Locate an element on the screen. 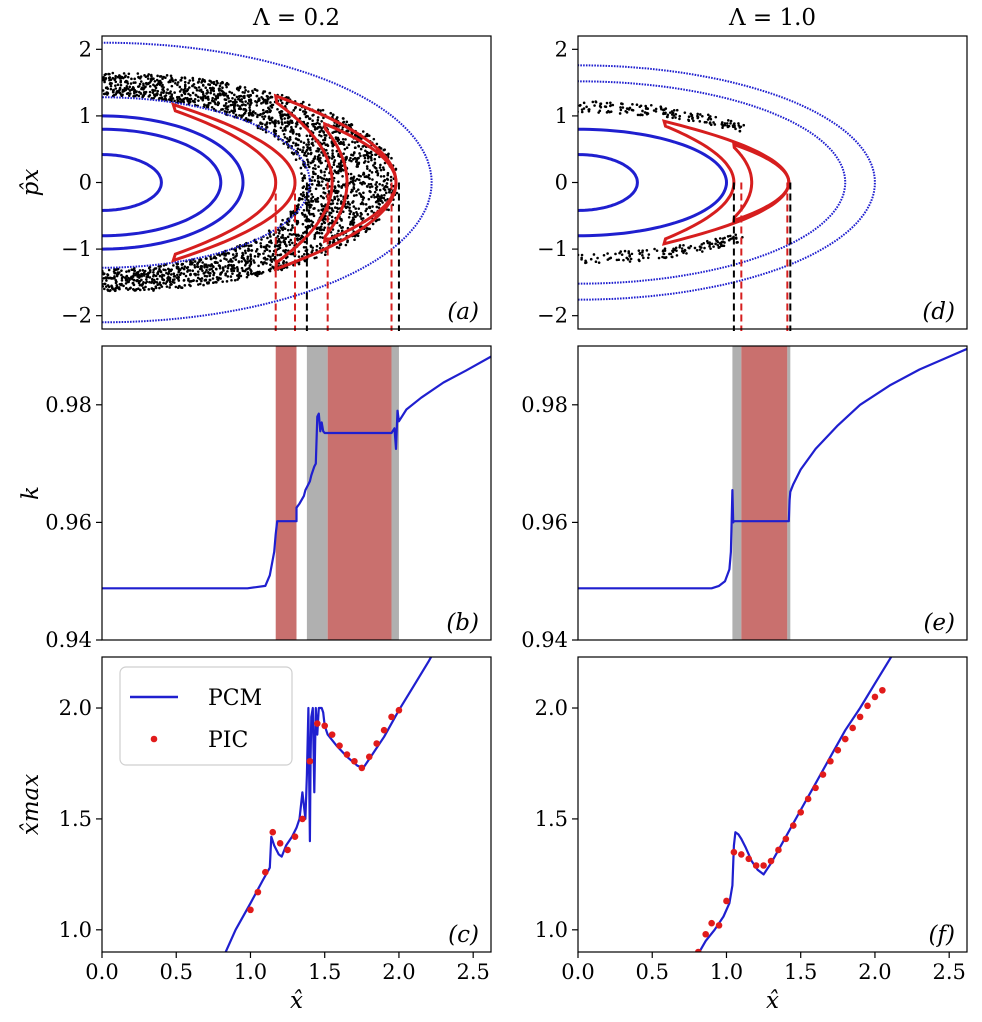 Image resolution: width=982 pixels, height=1022 pixels. y-tick-label: 2 is located at coordinates (85, 49).